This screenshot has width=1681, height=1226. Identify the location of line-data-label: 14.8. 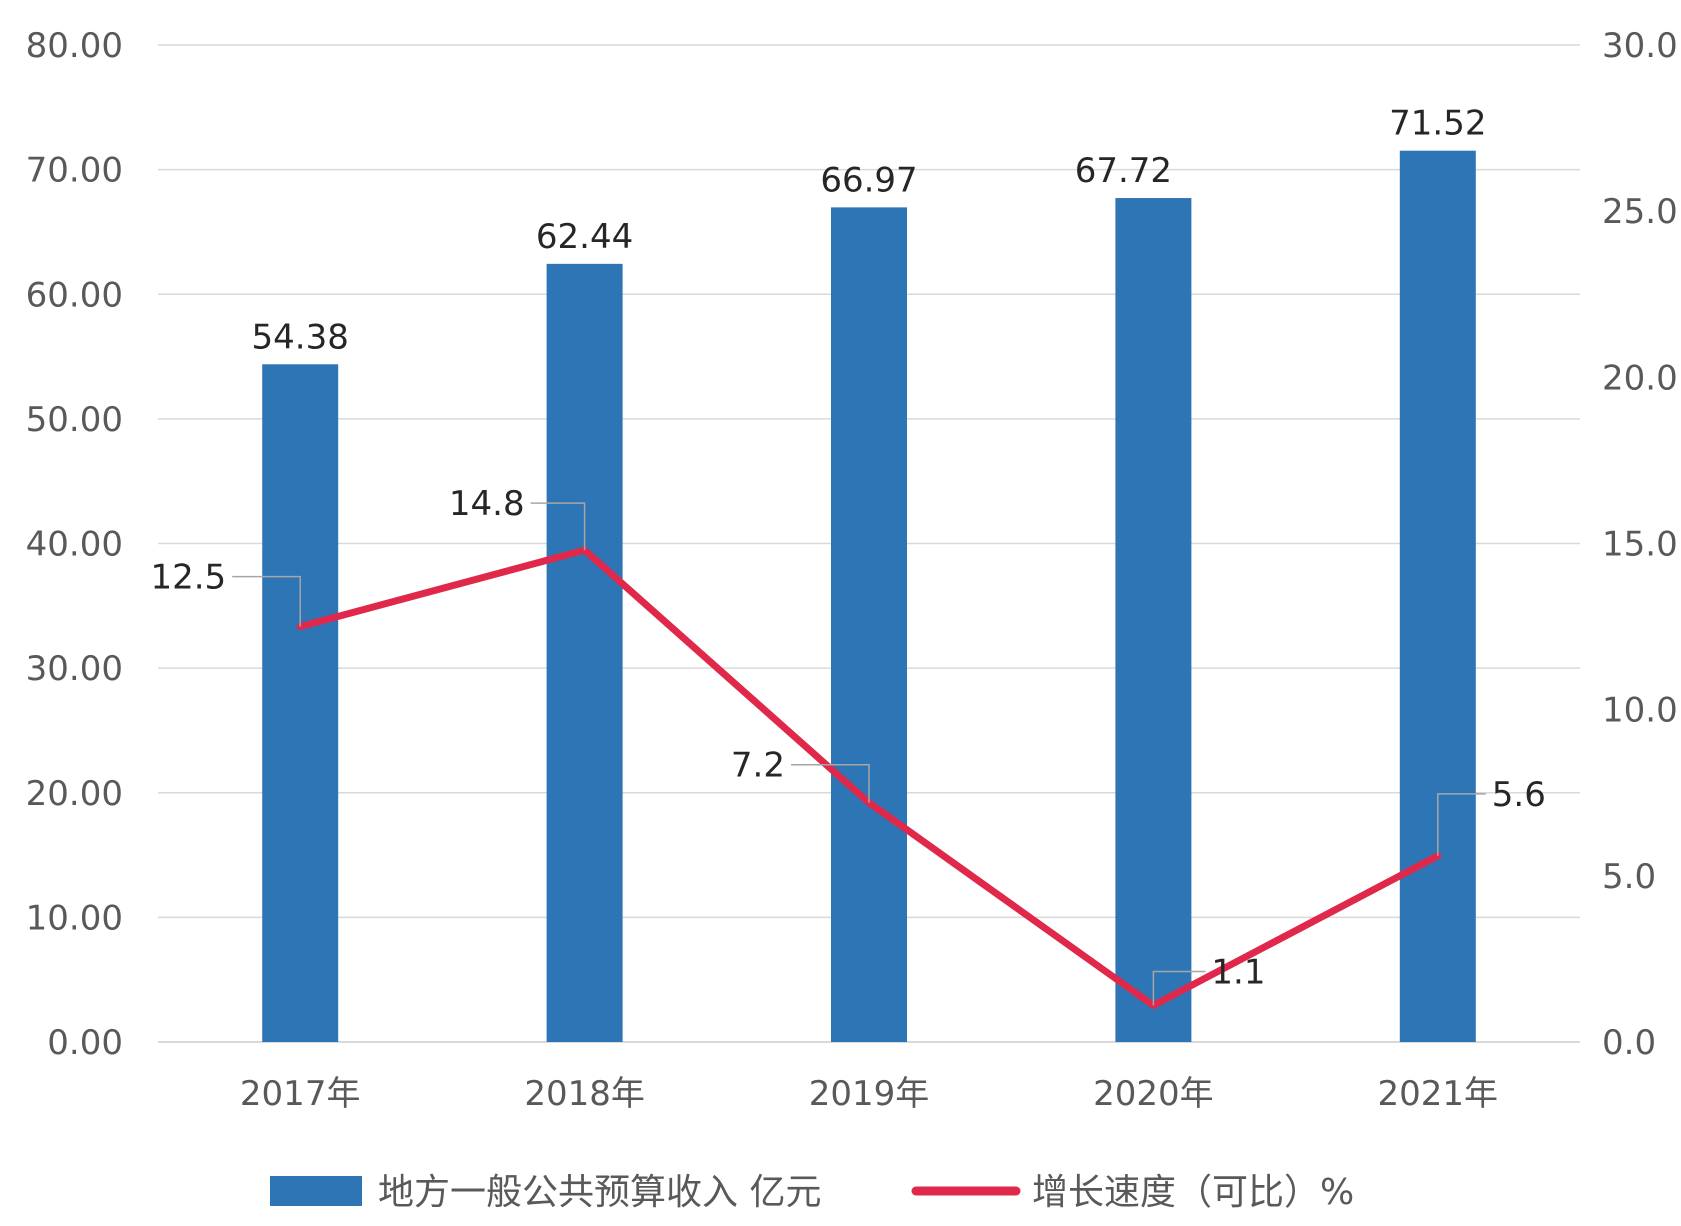
(487, 504).